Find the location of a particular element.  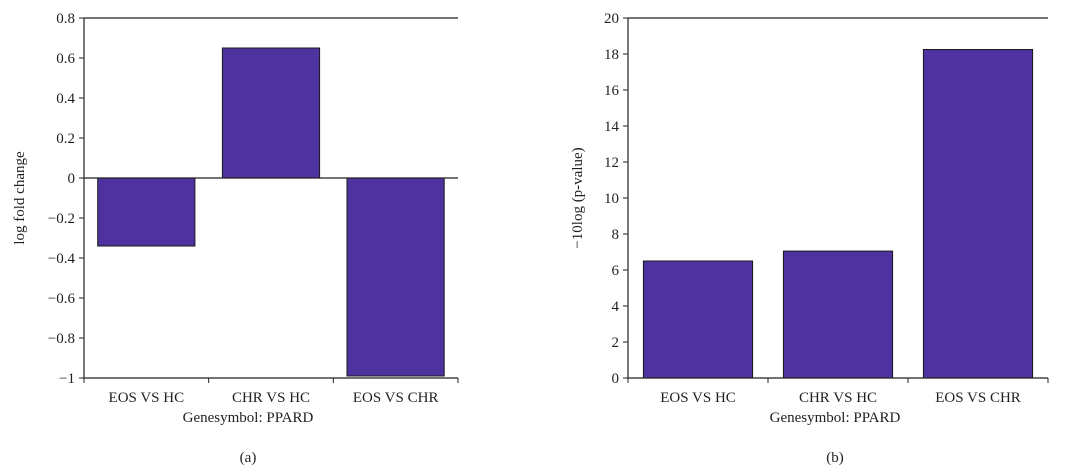

y-tick-label: 2 is located at coordinates (616, 343).